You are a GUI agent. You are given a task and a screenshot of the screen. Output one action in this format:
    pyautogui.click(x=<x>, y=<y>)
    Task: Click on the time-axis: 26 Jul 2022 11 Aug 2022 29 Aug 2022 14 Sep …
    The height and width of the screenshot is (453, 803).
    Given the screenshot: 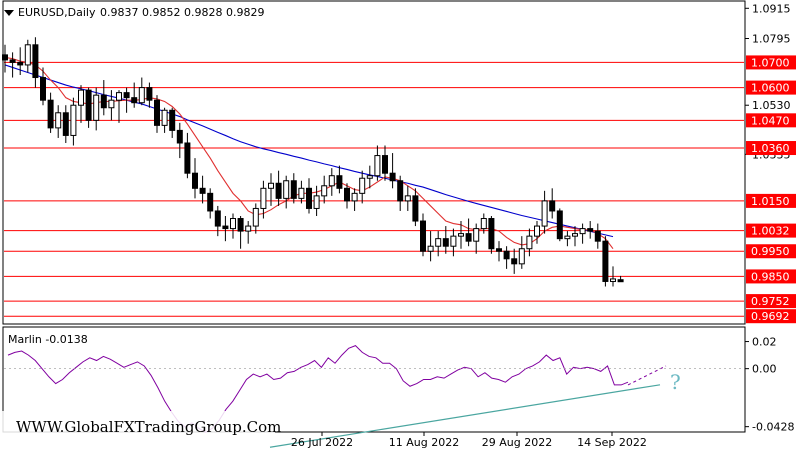 What is the action you would take?
    pyautogui.click(x=469, y=440)
    